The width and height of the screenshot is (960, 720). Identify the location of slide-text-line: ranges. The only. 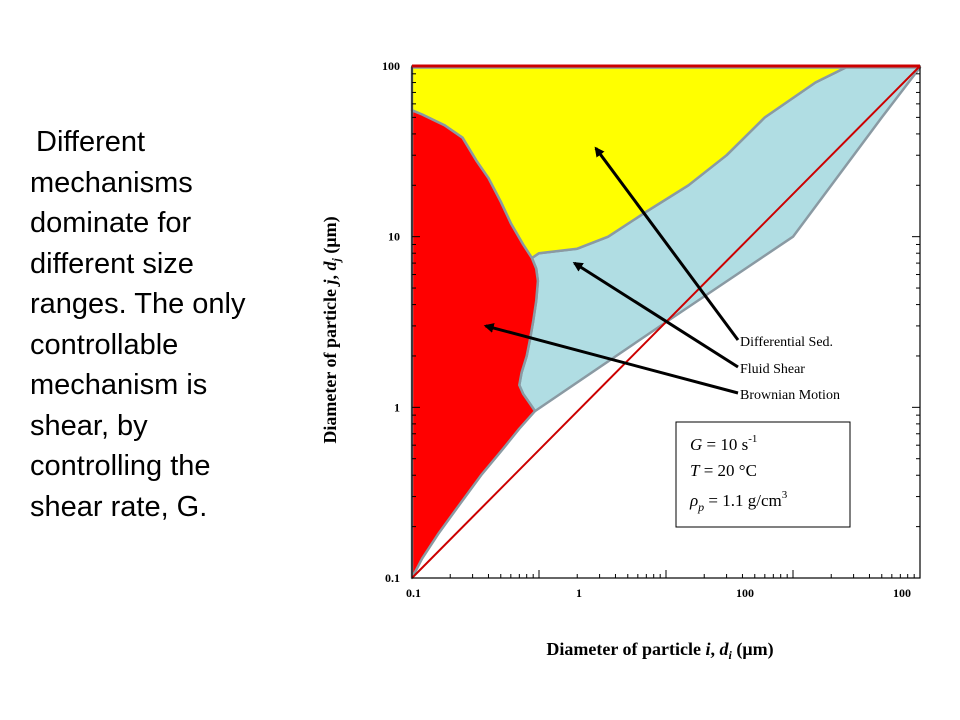
(138, 304).